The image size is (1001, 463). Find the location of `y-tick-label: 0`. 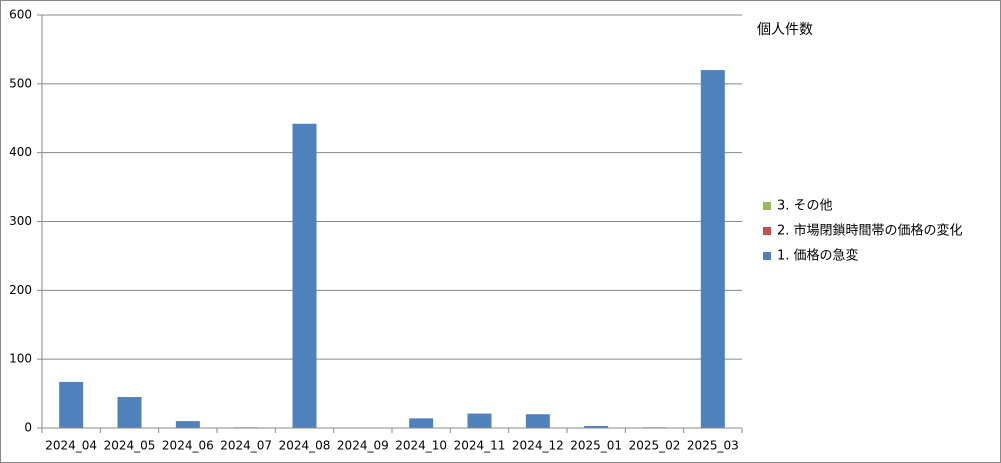

y-tick-label: 0 is located at coordinates (28, 428).